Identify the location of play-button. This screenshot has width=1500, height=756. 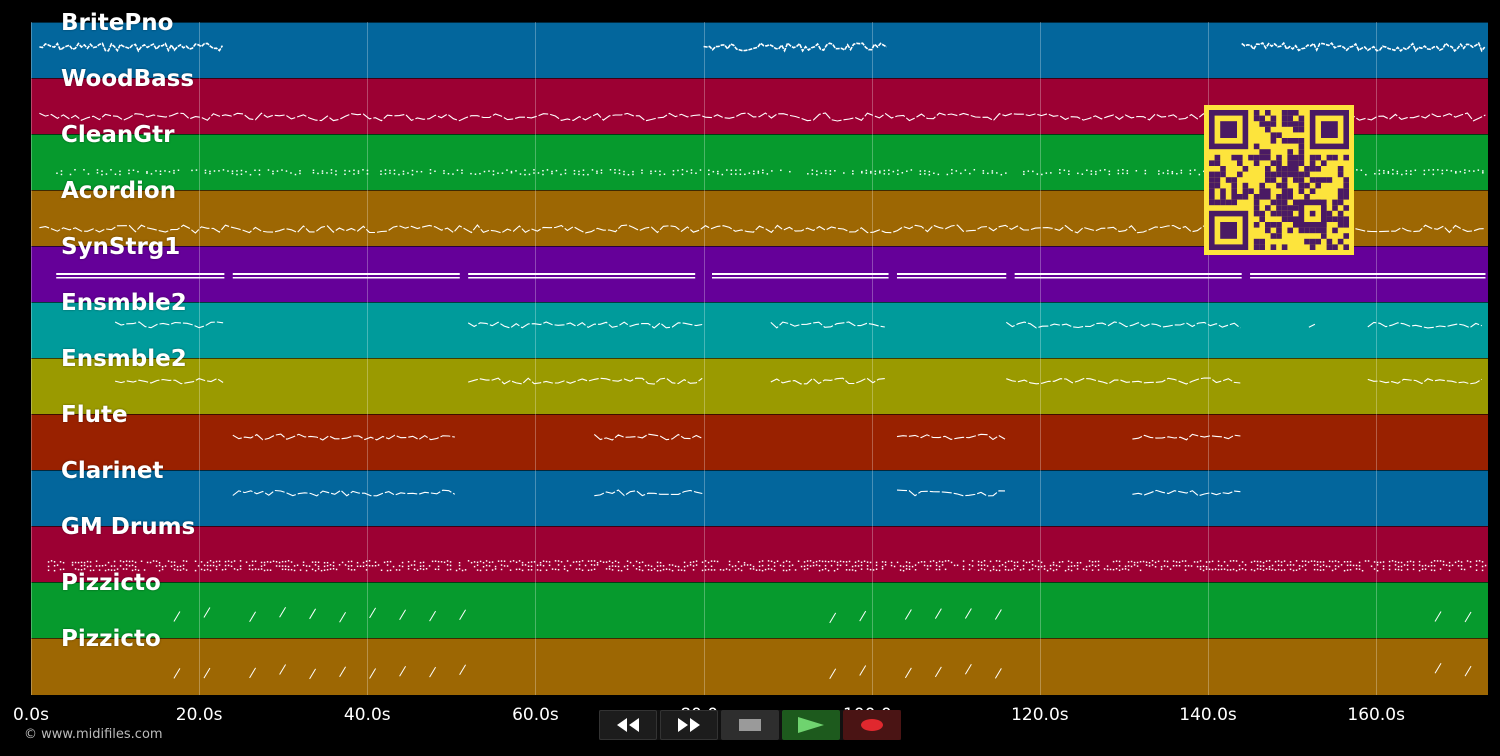
(811, 725).